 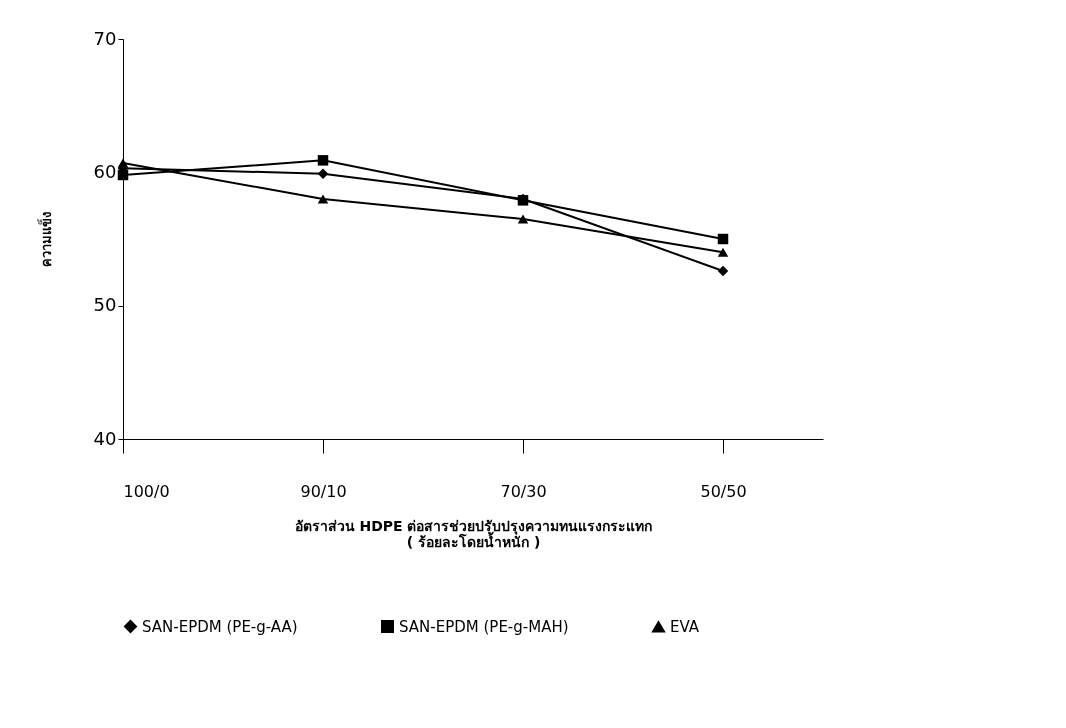 What do you see at coordinates (146, 491) in the screenshot?
I see `x-tick-label: 100/0` at bounding box center [146, 491].